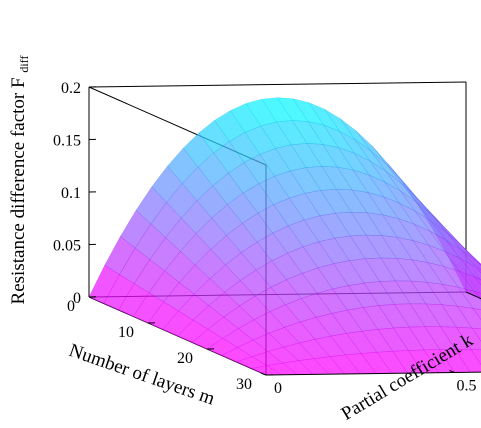 This screenshot has height=428, width=481. Describe the element at coordinates (19, 180) in the screenshot. I see `z-axis-label: Resistance difference factor F diff` at that location.